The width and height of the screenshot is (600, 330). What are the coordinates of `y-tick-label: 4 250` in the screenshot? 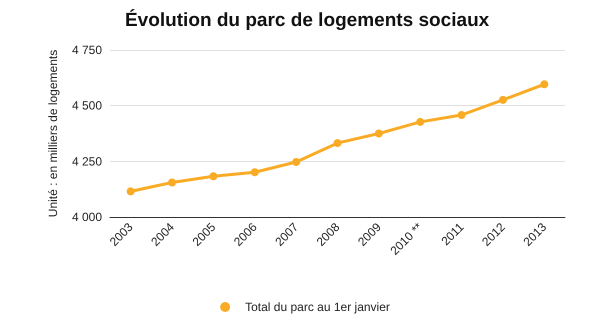 It's located at (87, 161).